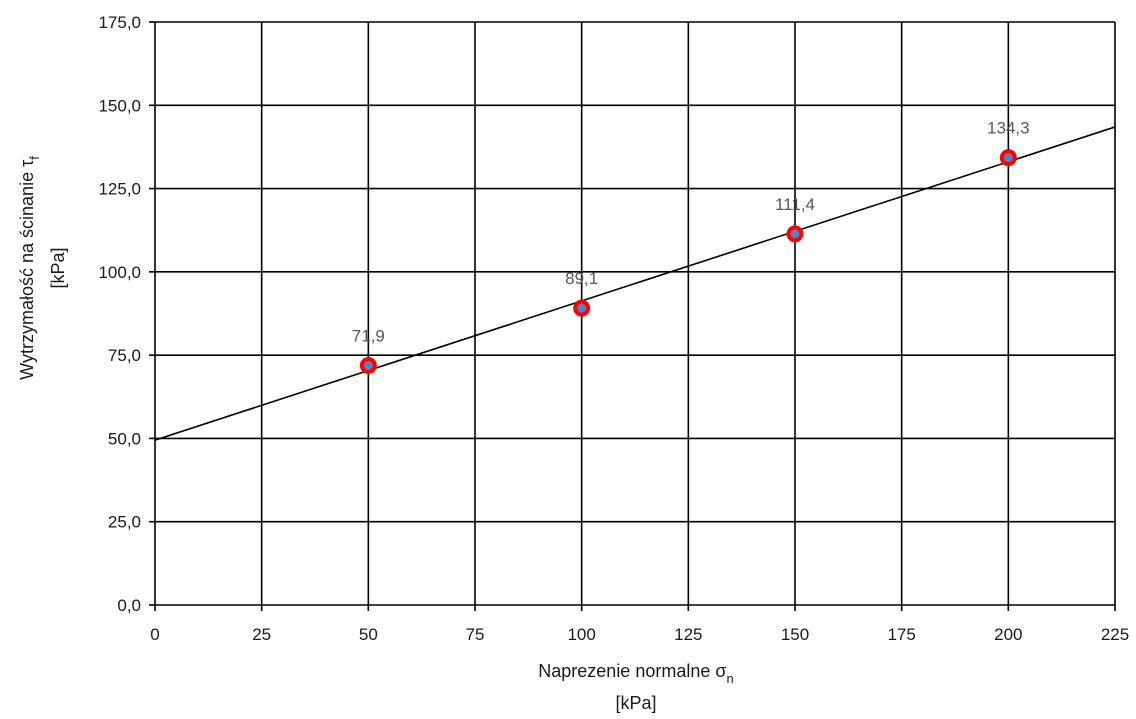  I want to click on x-tick-label: 25, so click(261, 634).